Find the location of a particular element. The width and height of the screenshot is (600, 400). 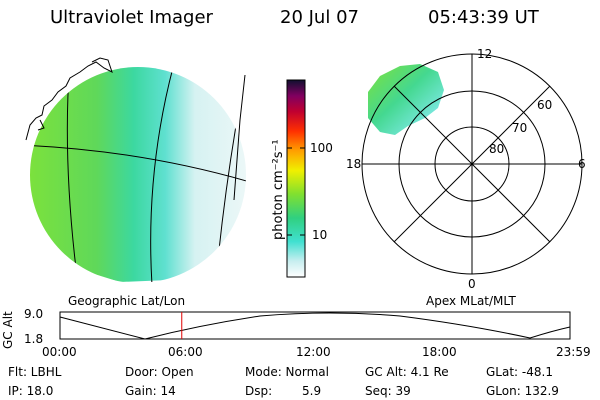

mlat-label-60: 60 is located at coordinates (545, 105).